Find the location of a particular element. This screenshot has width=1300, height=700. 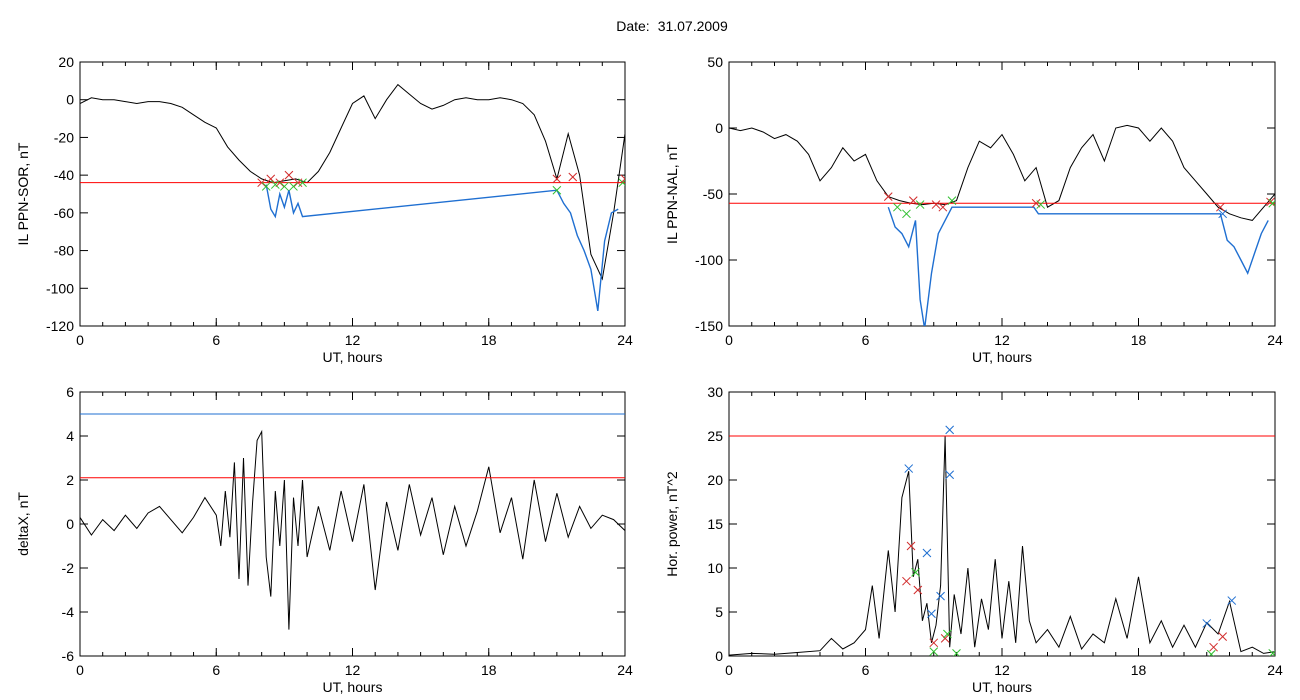

date-value: 31.07.2009 is located at coordinates (692, 26).